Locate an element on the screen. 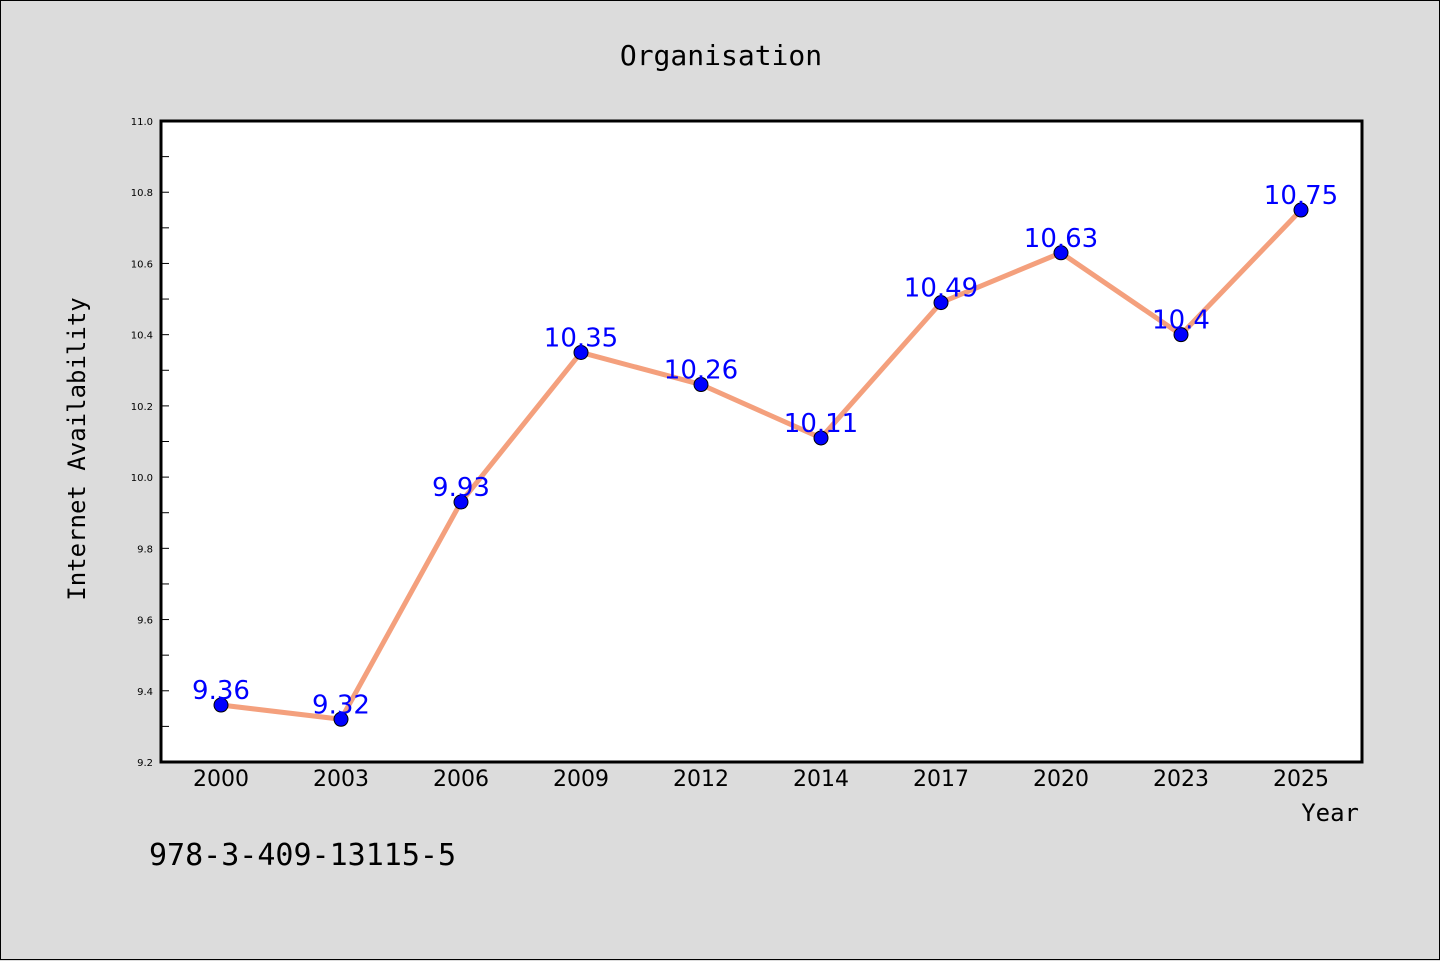 This screenshot has height=961, width=1440. y-axis-label: Internet Availability is located at coordinates (77, 448).